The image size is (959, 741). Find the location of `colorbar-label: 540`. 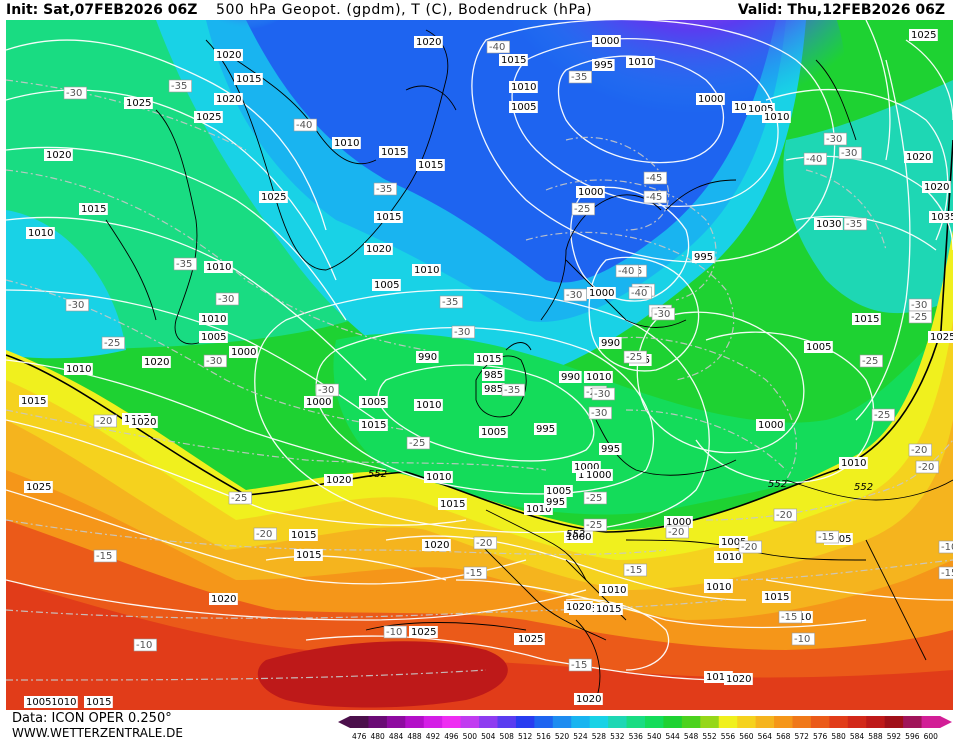

colorbar-label: 540 is located at coordinates (654, 736).